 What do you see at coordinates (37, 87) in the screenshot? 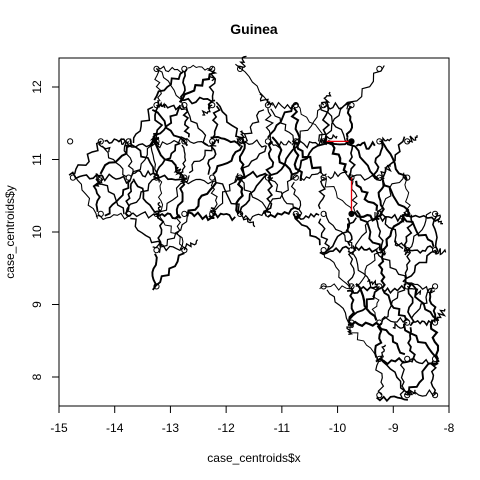
I see `y-tick-label: 12` at bounding box center [37, 87].